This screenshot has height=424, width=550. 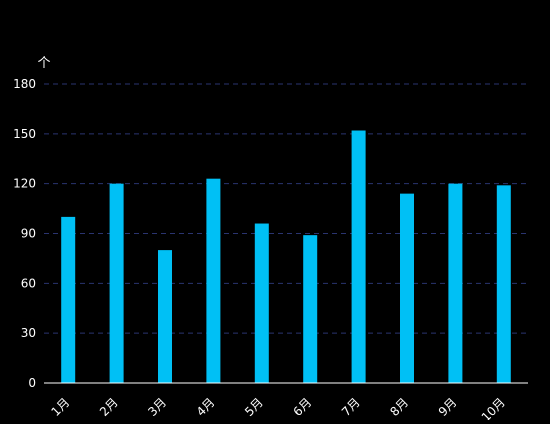 What do you see at coordinates (43, 63) in the screenshot?
I see `y-axis-unit-label: 个` at bounding box center [43, 63].